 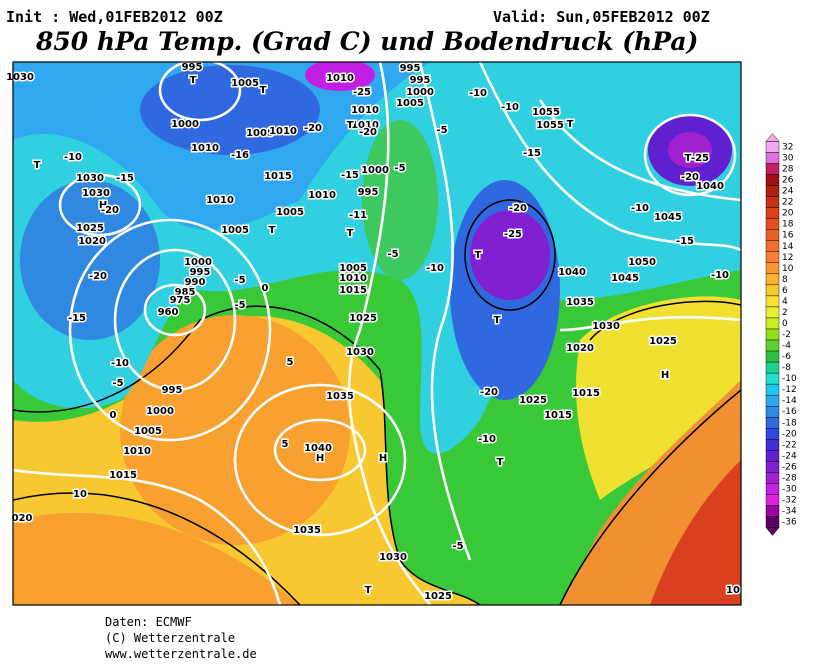 What do you see at coordinates (358, 215) in the screenshot?
I see `map-label: -11` at bounding box center [358, 215].